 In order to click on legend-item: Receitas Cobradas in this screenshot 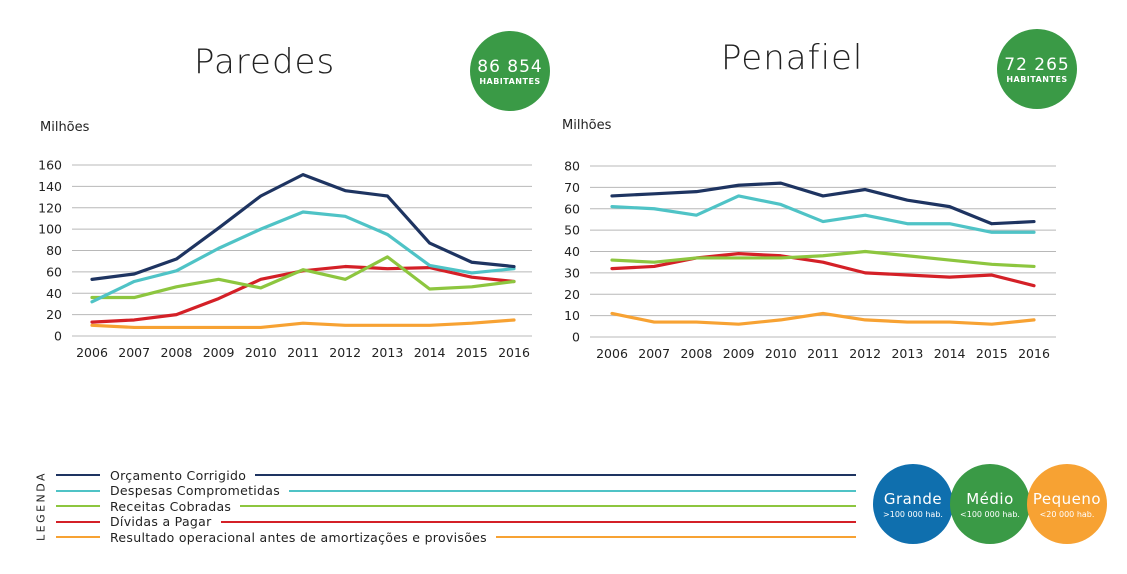, I will do `click(456, 506)`.